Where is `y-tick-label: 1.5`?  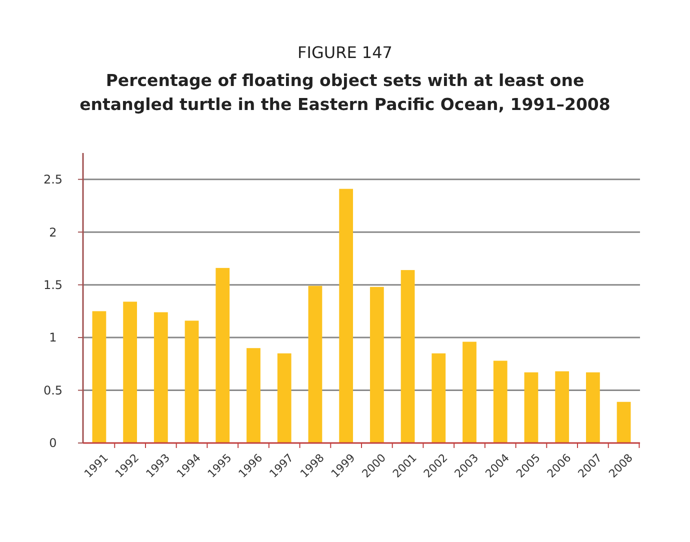 y-tick-label: 1.5 is located at coordinates (53, 285).